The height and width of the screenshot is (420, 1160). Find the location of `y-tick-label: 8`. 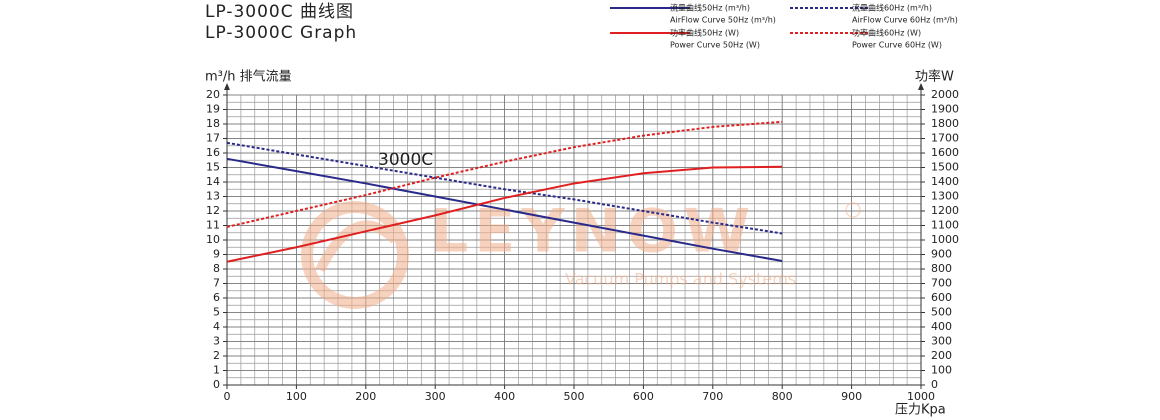

y-tick-label: 8 is located at coordinates (216, 268).